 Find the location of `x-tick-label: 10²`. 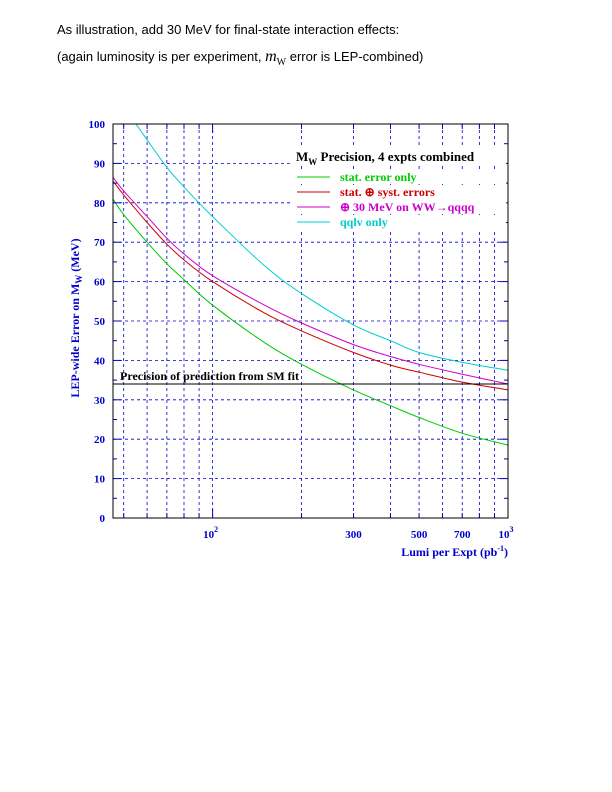

x-tick-label: 10² is located at coordinates (210, 533).